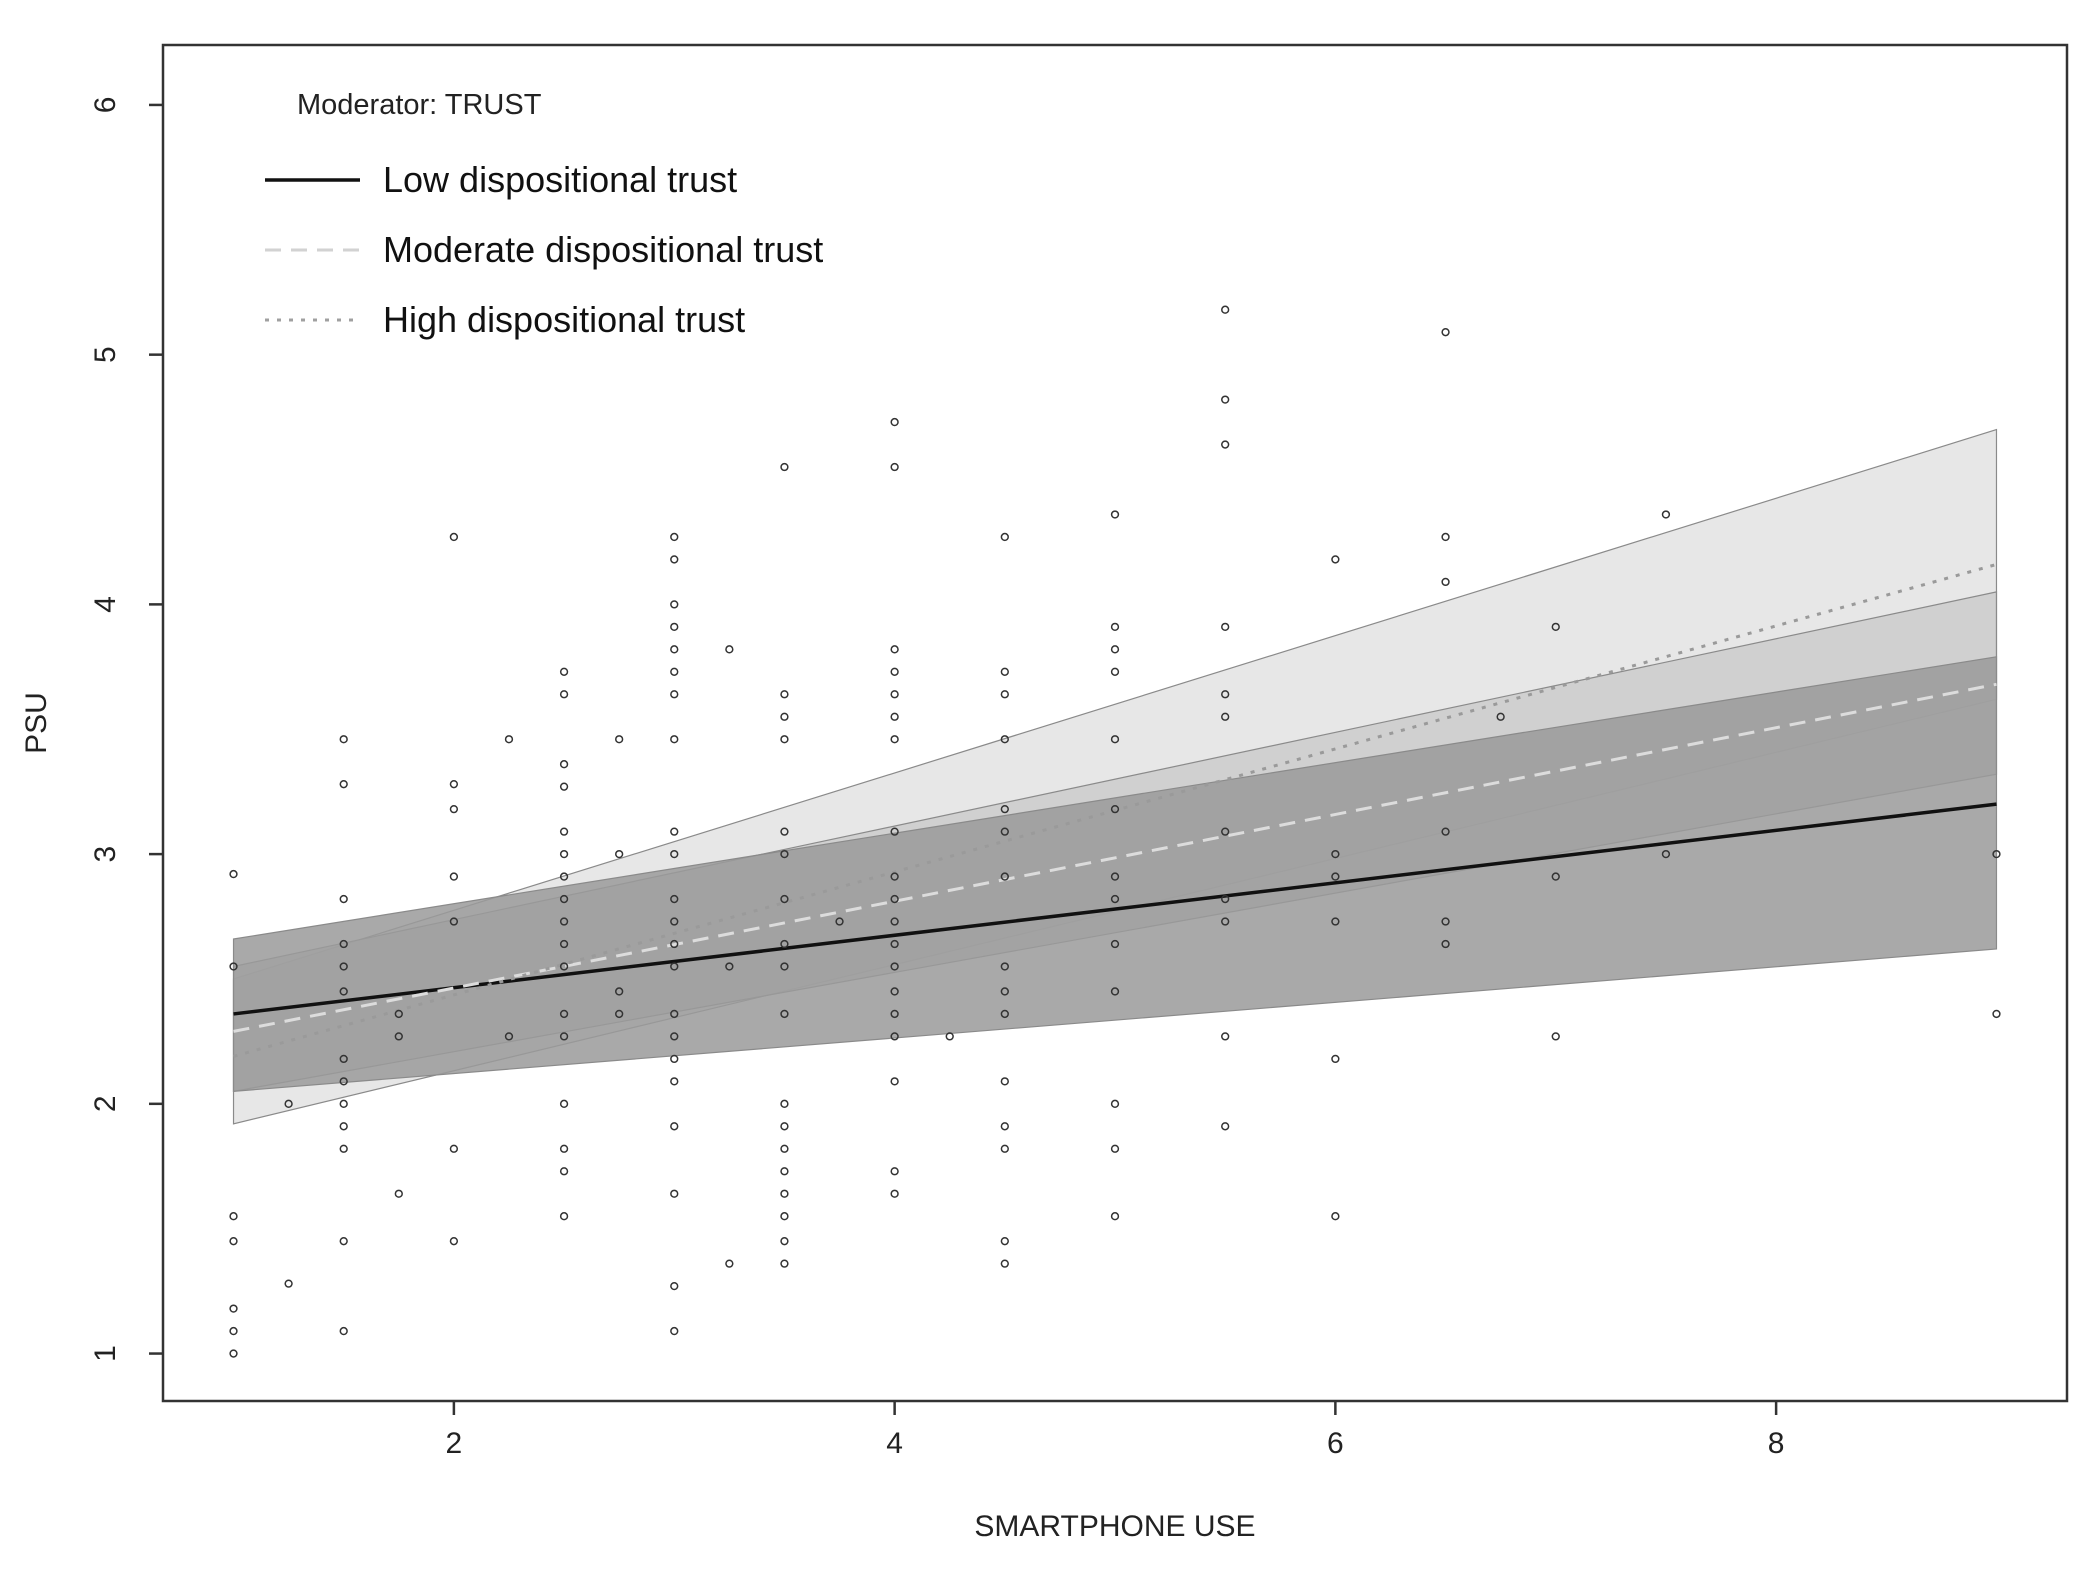  I want to click on x-tick-label: 4, so click(894, 1443).